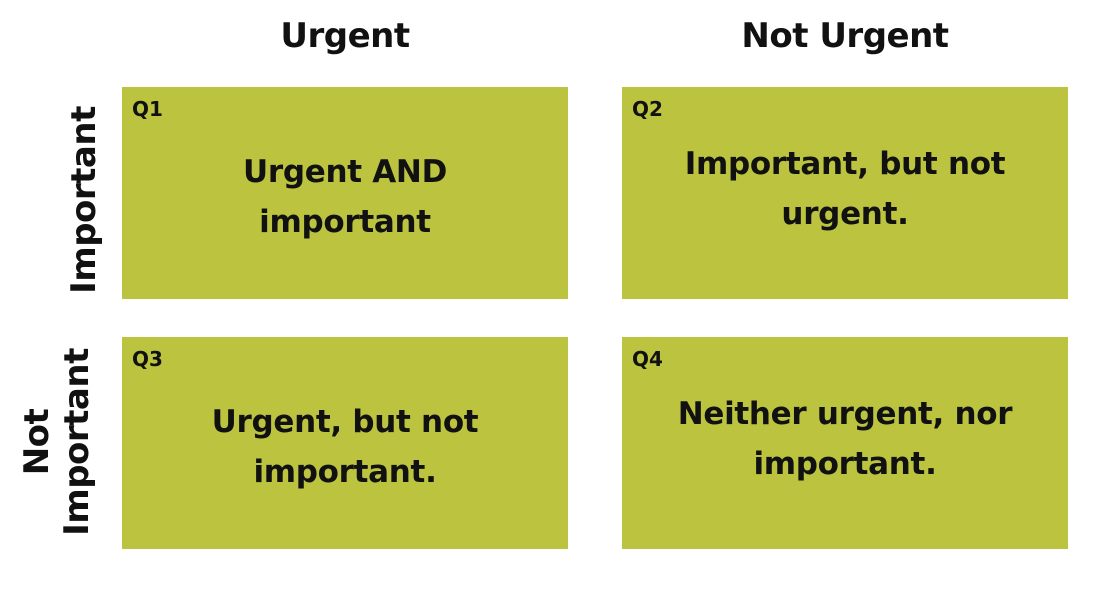 This screenshot has width=1100, height=600. I want to click on quadrant-label: Q3, so click(147, 359).